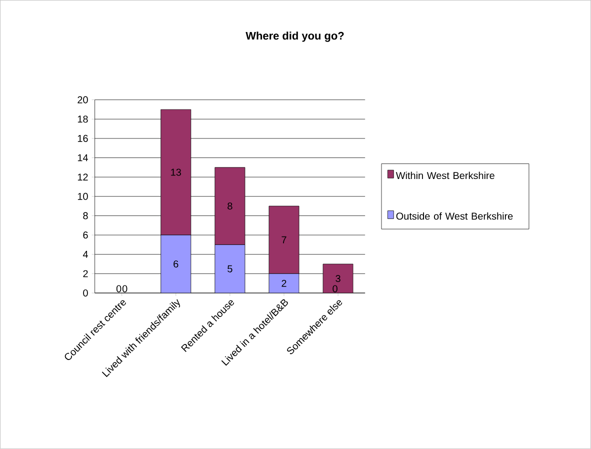  What do you see at coordinates (83, 177) in the screenshot?
I see `y-tick-label: 12` at bounding box center [83, 177].